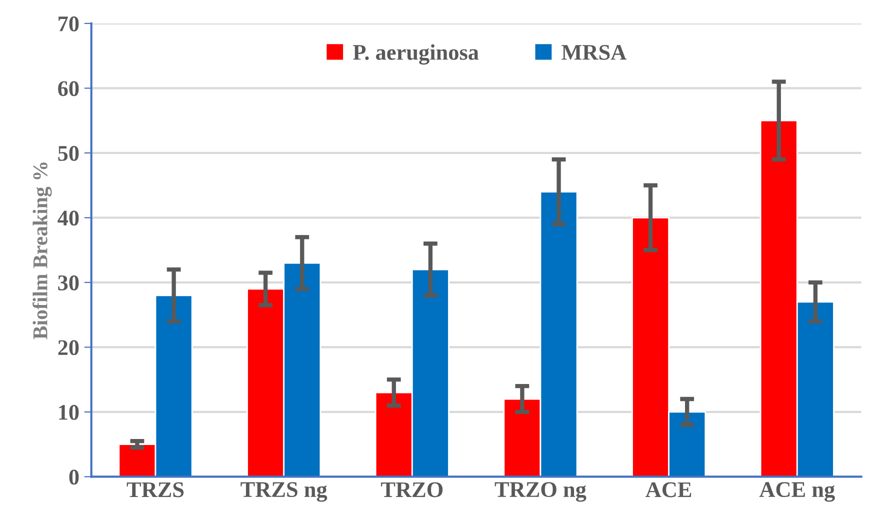 Image resolution: width=870 pixels, height=521 pixels. What do you see at coordinates (68, 88) in the screenshot?
I see `y-tick-label: 60` at bounding box center [68, 88].